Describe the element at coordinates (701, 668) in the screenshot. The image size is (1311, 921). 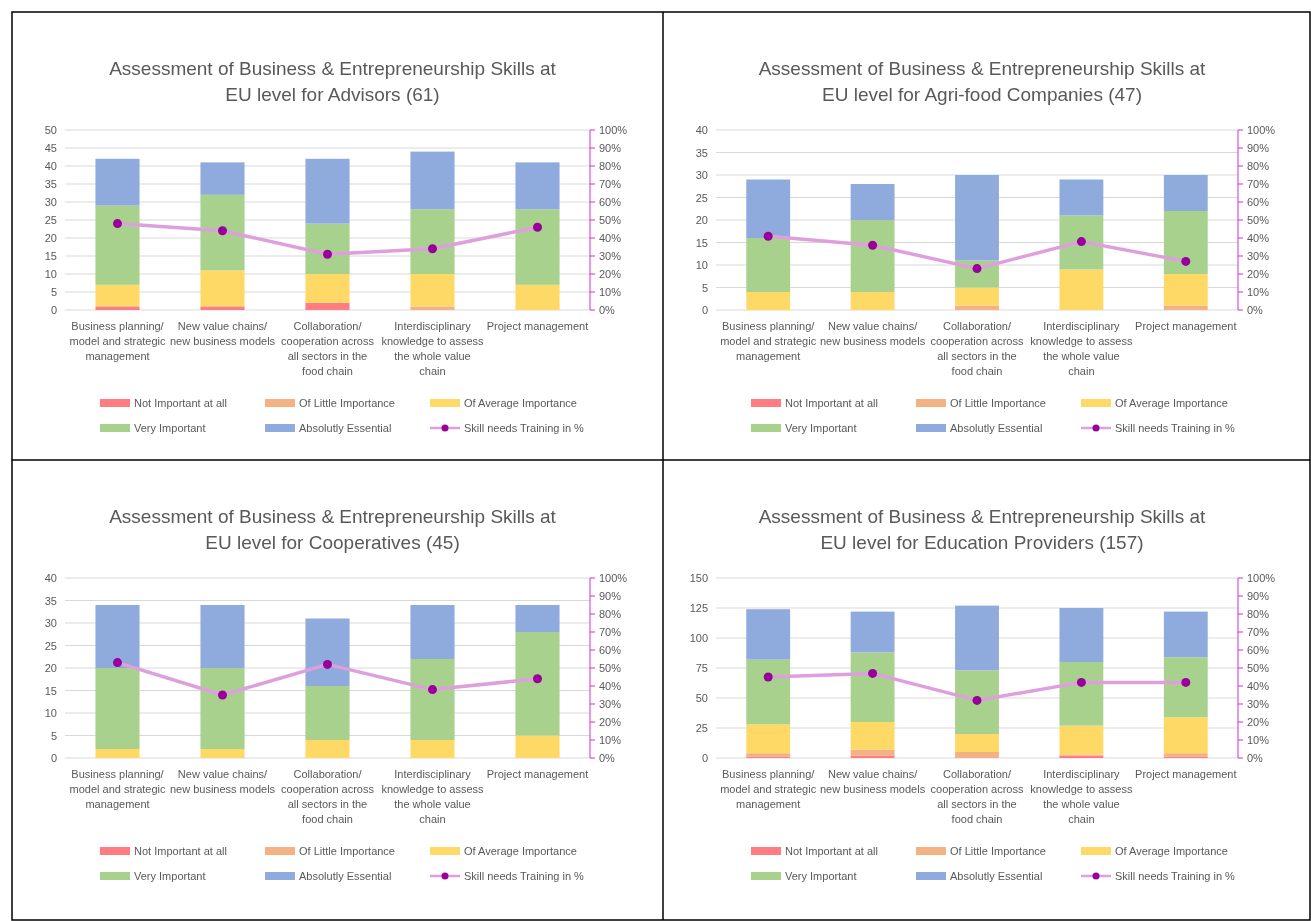
I see `y-tick-label: 75` at that location.